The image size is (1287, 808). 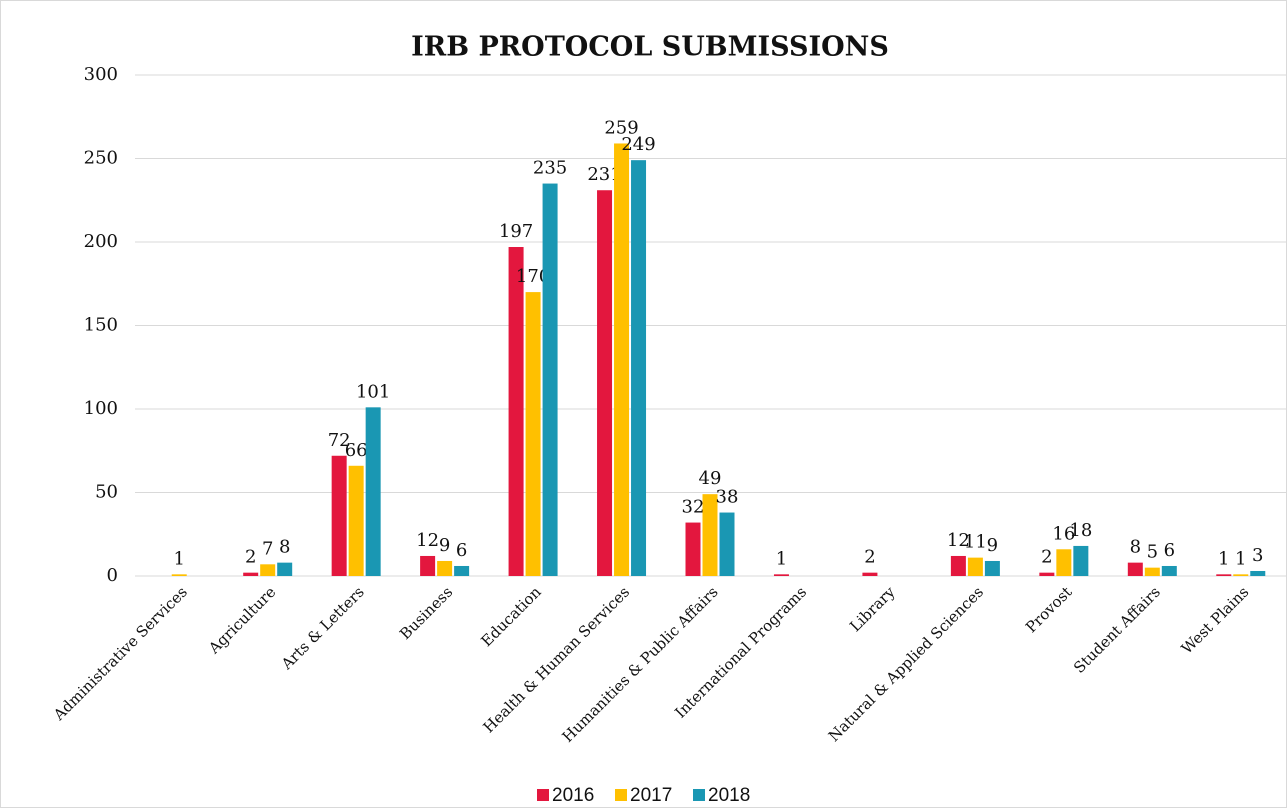 I want to click on value-label: 7, so click(x=267, y=548).